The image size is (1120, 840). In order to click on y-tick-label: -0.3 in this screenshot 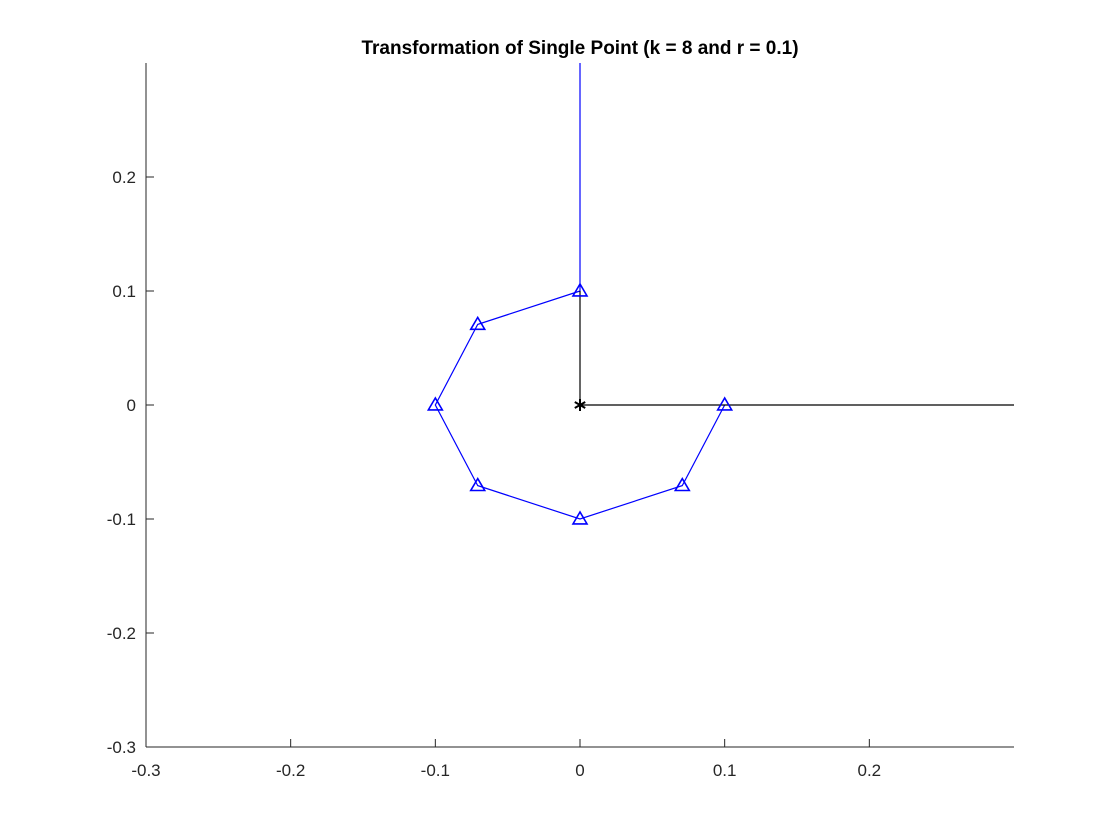, I will do `click(121, 747)`.